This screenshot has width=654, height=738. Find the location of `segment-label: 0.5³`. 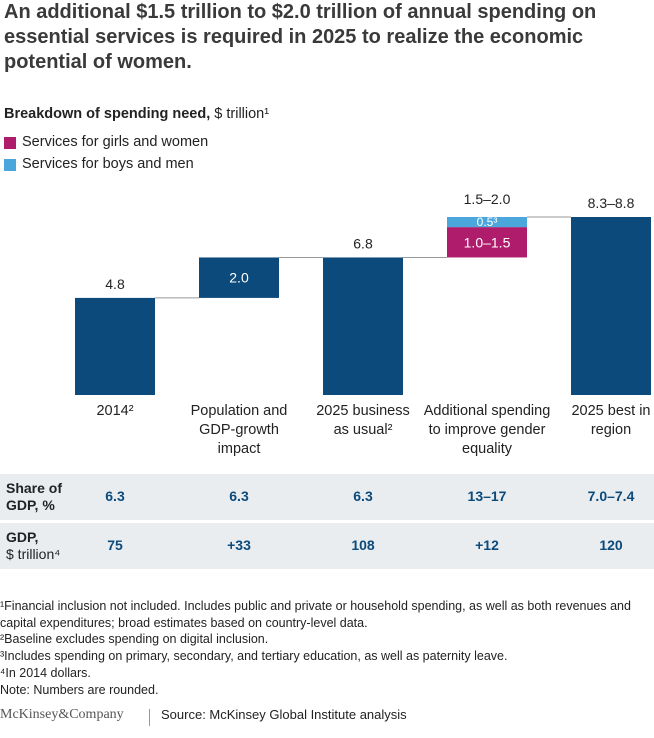

segment-label: 0.5³ is located at coordinates (487, 222).